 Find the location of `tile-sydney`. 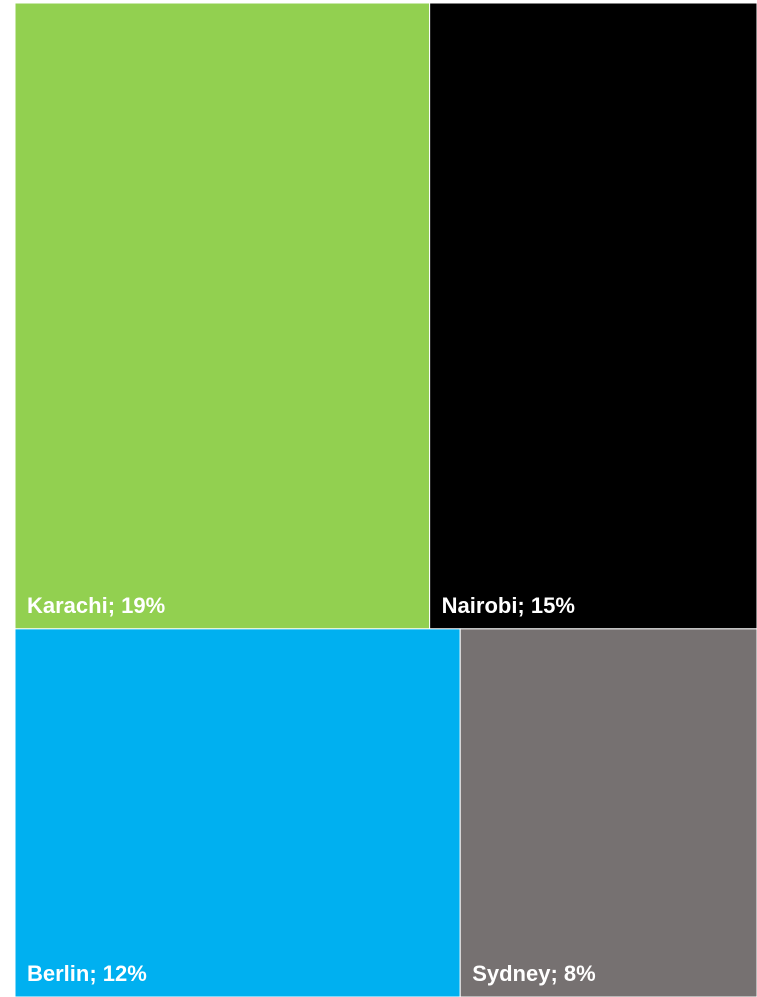

tile-sydney is located at coordinates (608, 812).